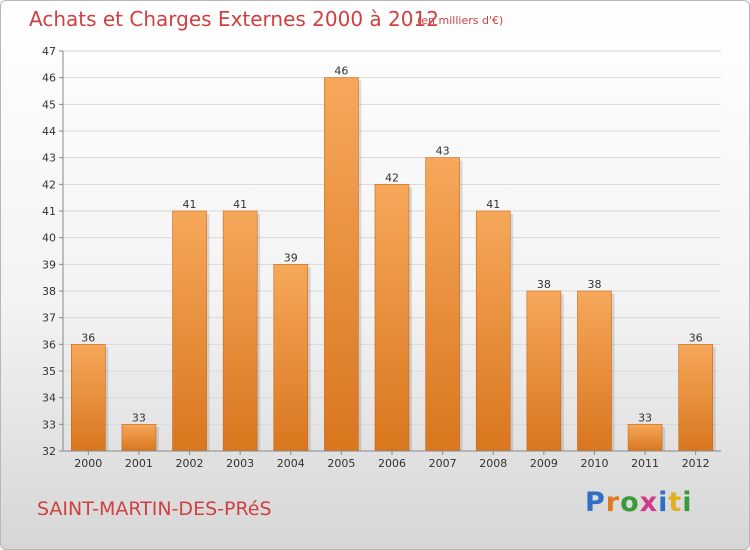 The width and height of the screenshot is (750, 550). I want to click on x-tick-label: 2007, so click(443, 463).